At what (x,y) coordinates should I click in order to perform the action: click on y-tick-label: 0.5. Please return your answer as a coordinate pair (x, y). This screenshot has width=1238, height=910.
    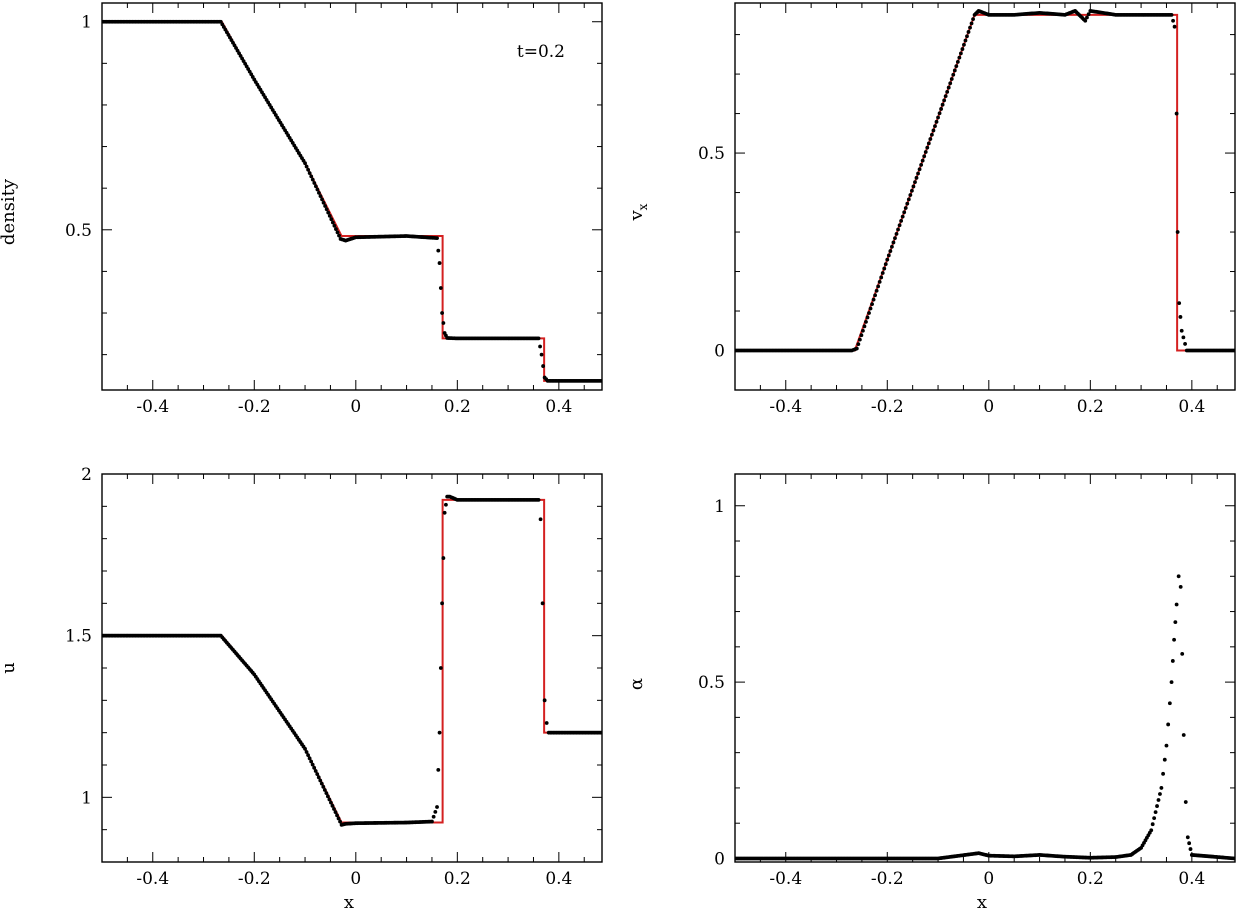
    Looking at the image, I should click on (711, 683).